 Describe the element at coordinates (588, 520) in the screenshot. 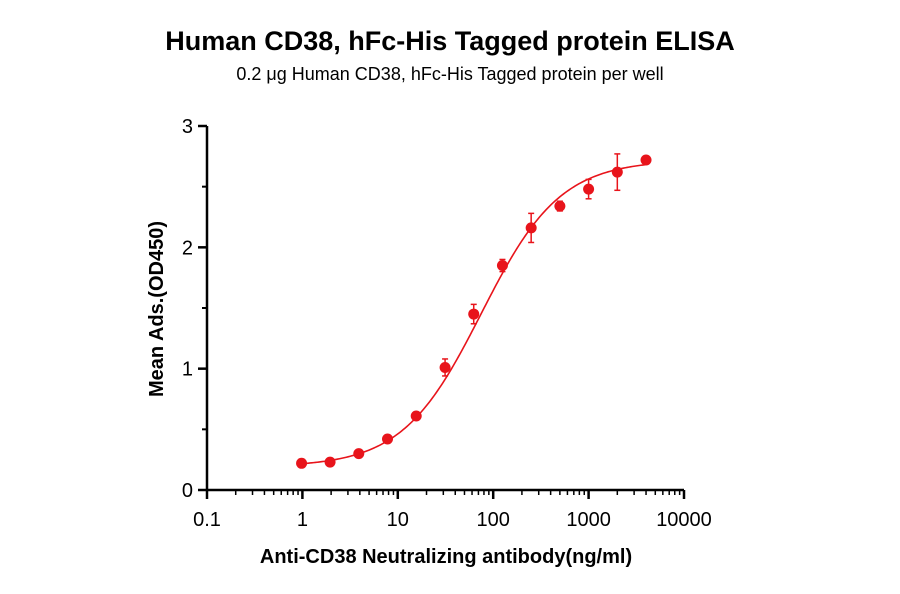

I see `x-tick-label: 1000` at that location.